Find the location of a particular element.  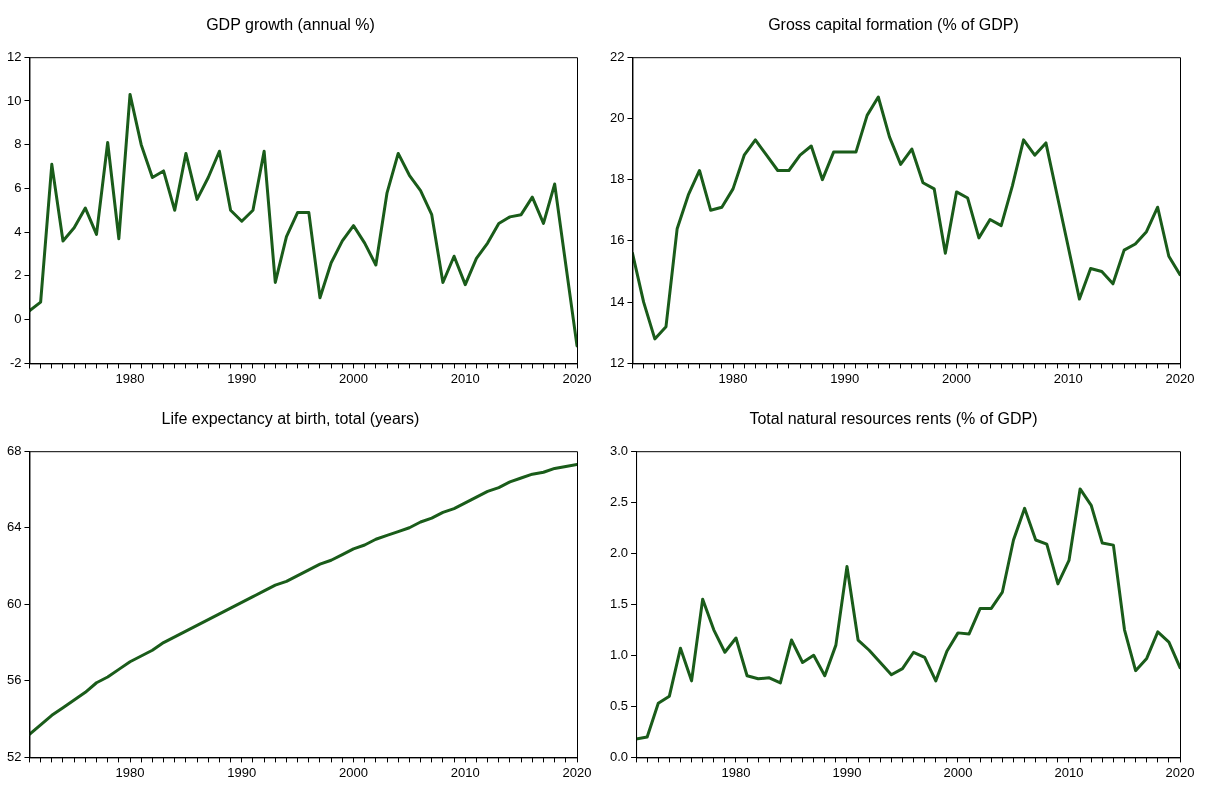

y-tick-label: 2.0 is located at coordinates (619, 552).